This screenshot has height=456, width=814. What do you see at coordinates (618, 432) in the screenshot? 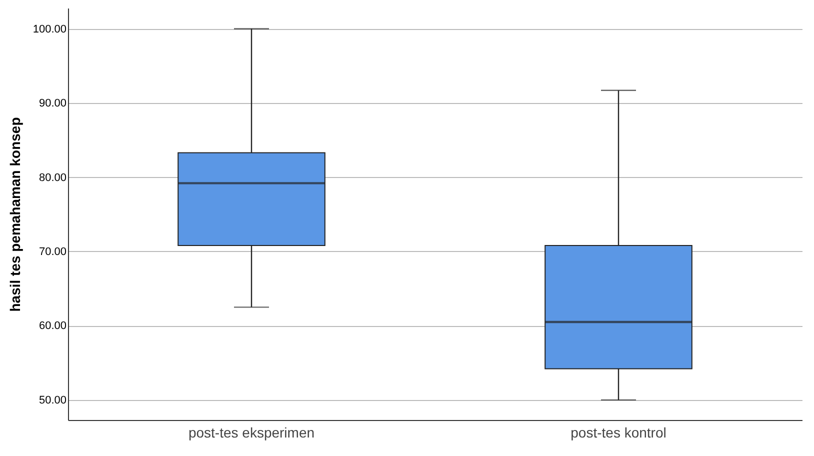
I see `x-tick-label: post-tes kontrol` at bounding box center [618, 432].